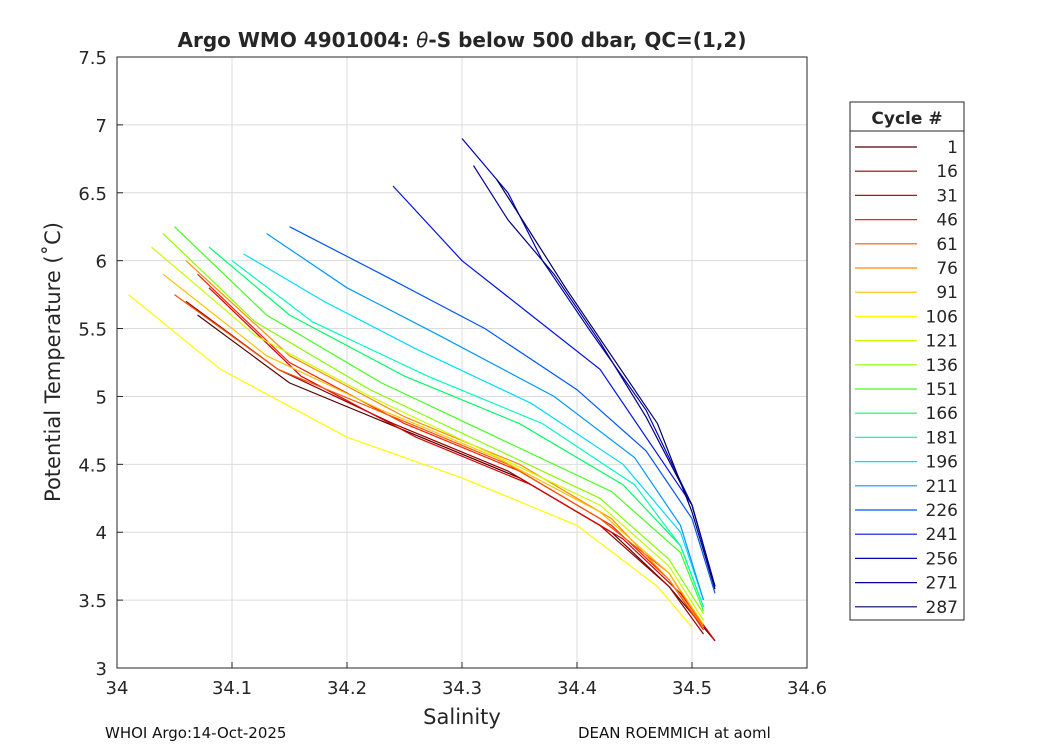 This screenshot has width=1050, height=754. I want to click on x-tick-label-6: 34.6, so click(807, 688).